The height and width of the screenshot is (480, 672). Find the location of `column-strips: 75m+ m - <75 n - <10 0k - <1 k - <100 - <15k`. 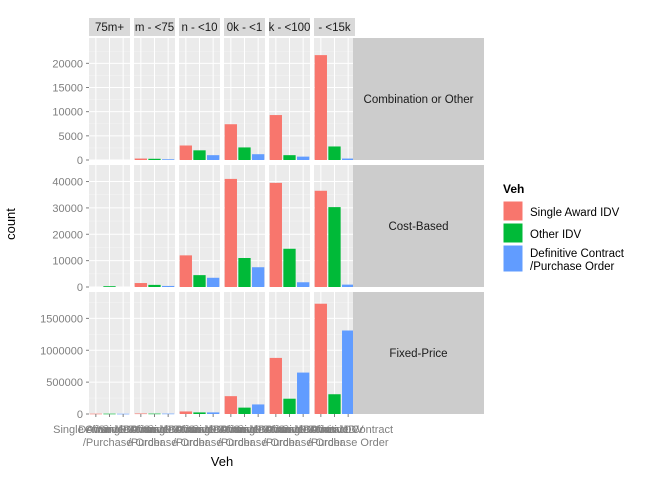

column-strips: 75m+ m - <75 n - <10 0k - <1 k - <100 - <15k is located at coordinates (222, 27).